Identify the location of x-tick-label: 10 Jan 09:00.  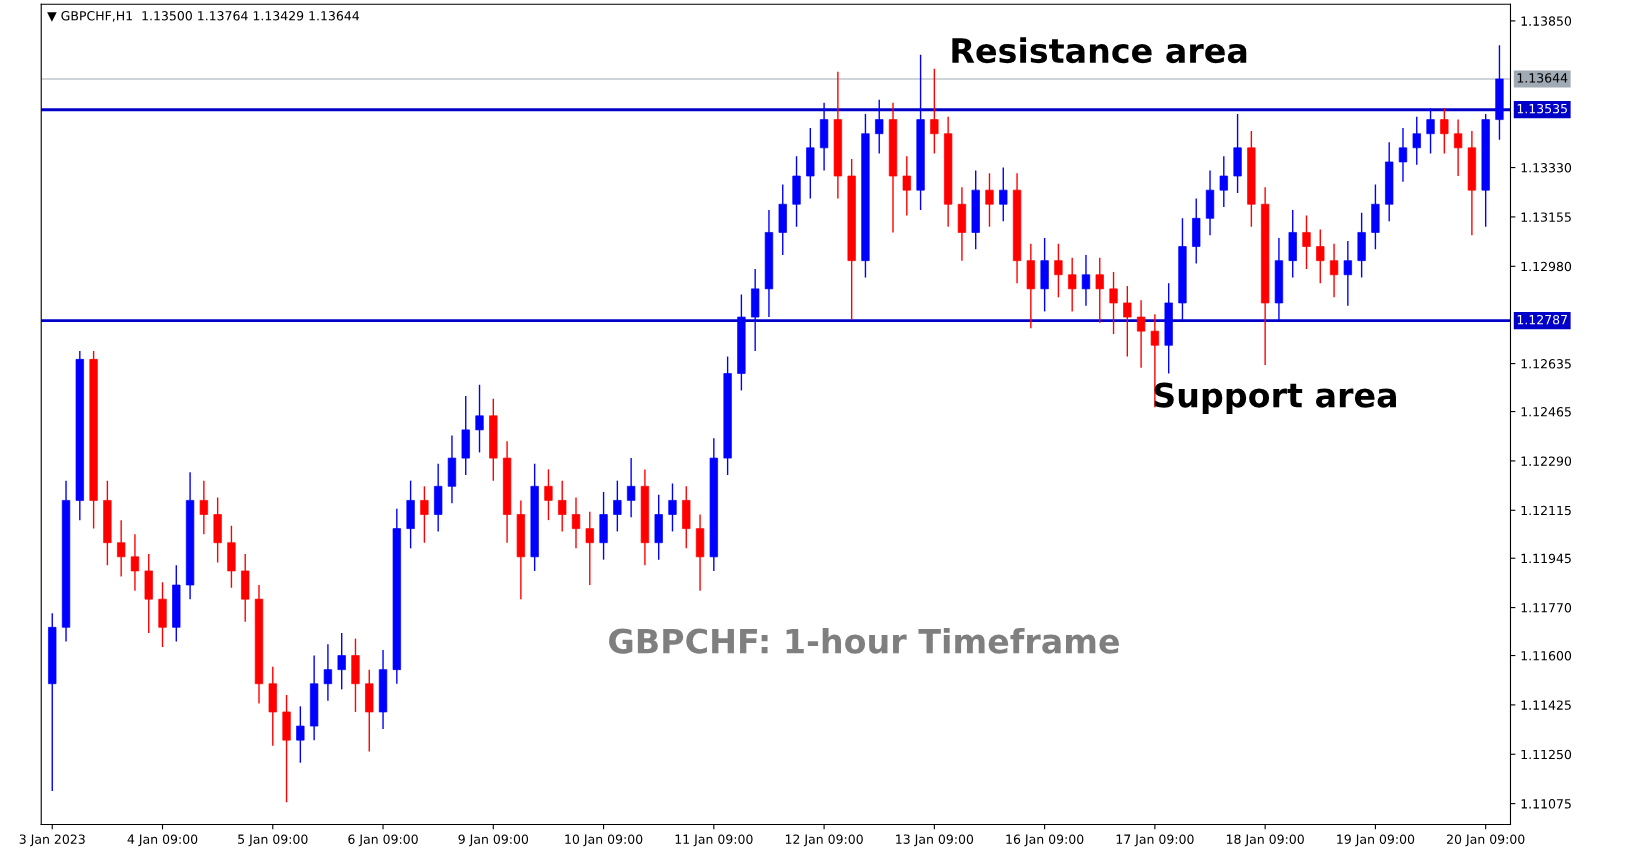
(604, 840).